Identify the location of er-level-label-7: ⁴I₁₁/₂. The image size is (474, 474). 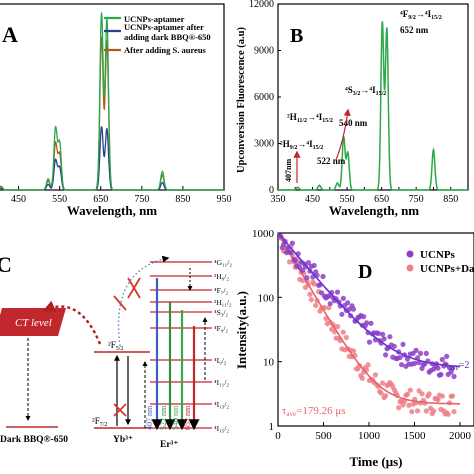
(221, 382).